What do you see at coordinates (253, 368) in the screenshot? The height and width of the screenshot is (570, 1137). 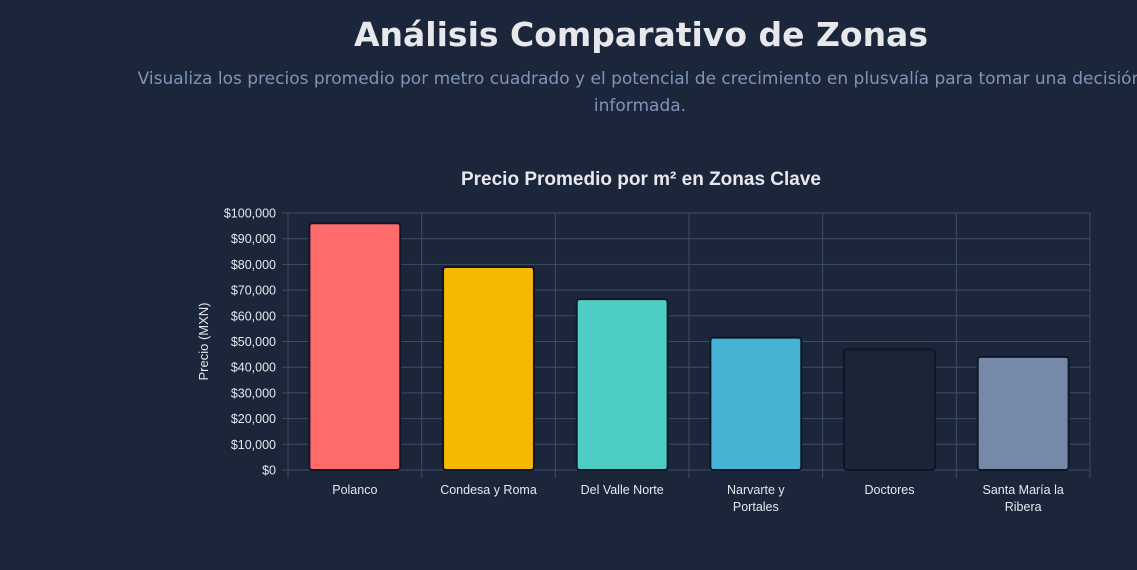 I see `y-tick-label: $40,000` at bounding box center [253, 368].